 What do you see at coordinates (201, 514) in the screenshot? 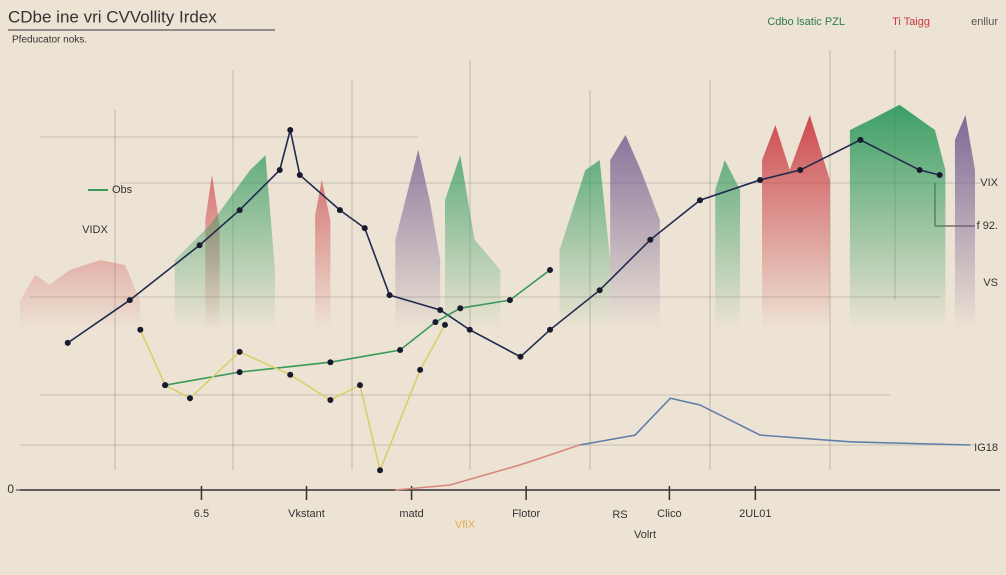
I see `x-tick-label: 6.5` at bounding box center [201, 514].